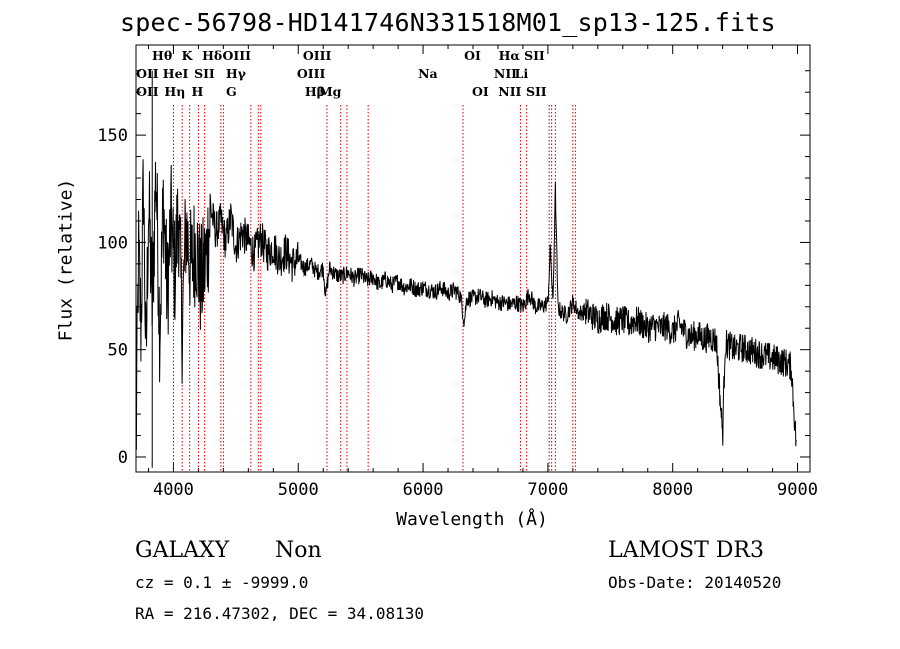  Describe the element at coordinates (423, 490) in the screenshot. I see `x-tick-label: 6000` at that location.